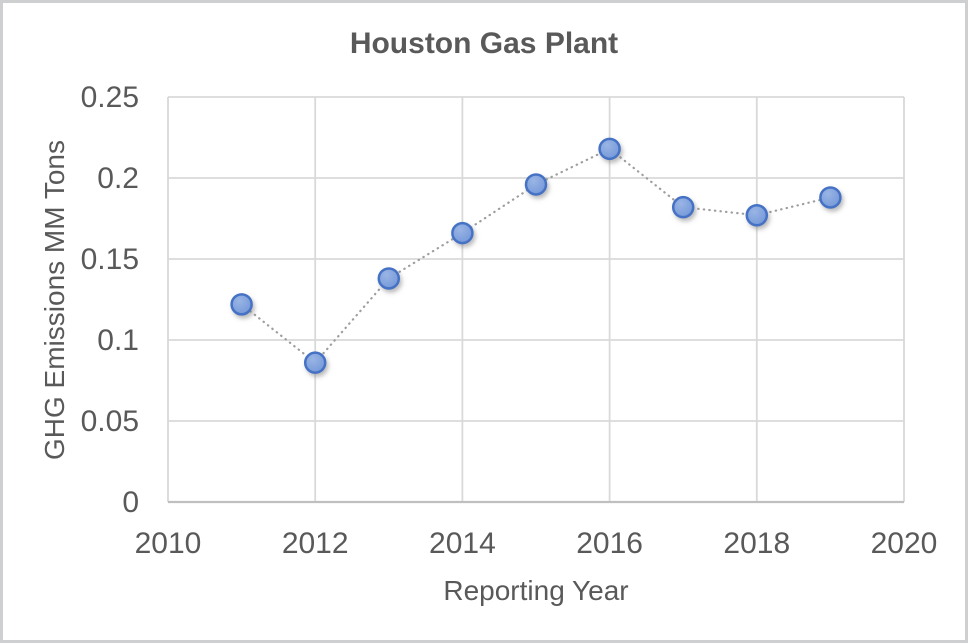  Describe the element at coordinates (609, 543) in the screenshot. I see `x-tick-label: 2016` at that location.